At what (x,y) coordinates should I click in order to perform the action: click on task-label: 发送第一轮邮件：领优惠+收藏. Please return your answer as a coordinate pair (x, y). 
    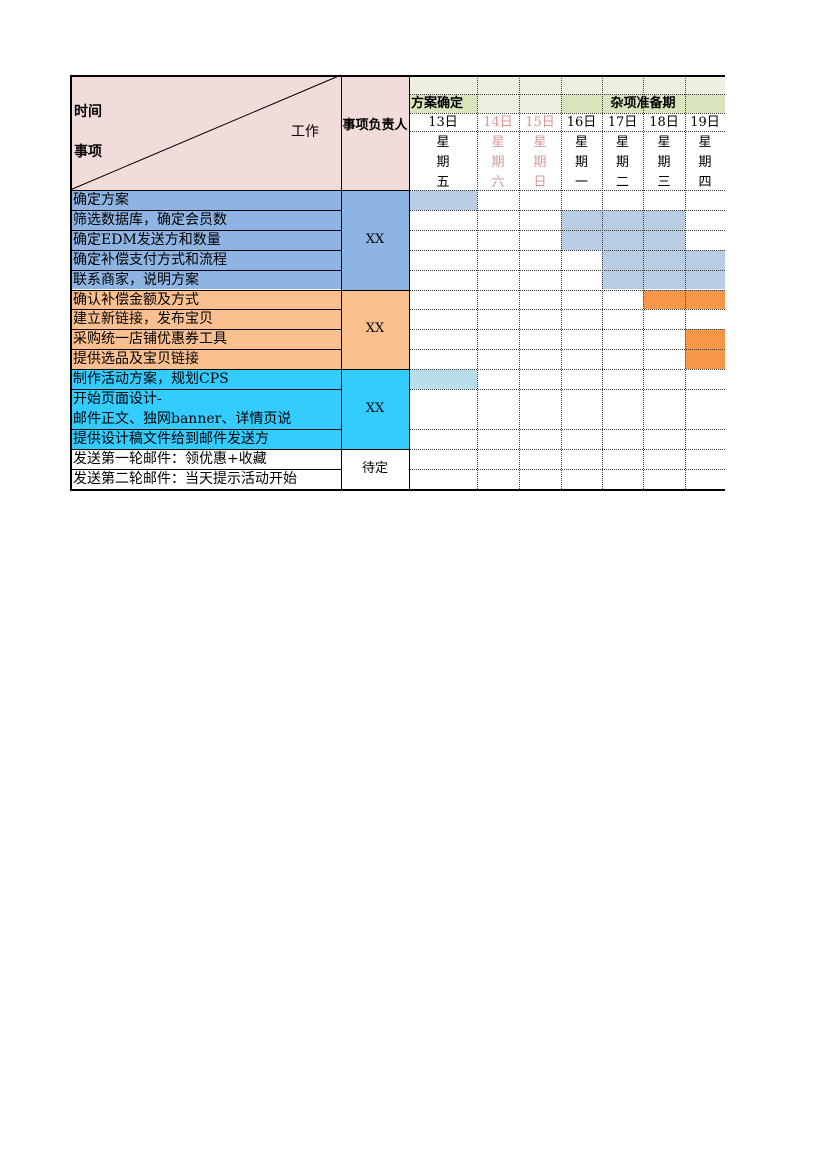
    Looking at the image, I should click on (170, 458).